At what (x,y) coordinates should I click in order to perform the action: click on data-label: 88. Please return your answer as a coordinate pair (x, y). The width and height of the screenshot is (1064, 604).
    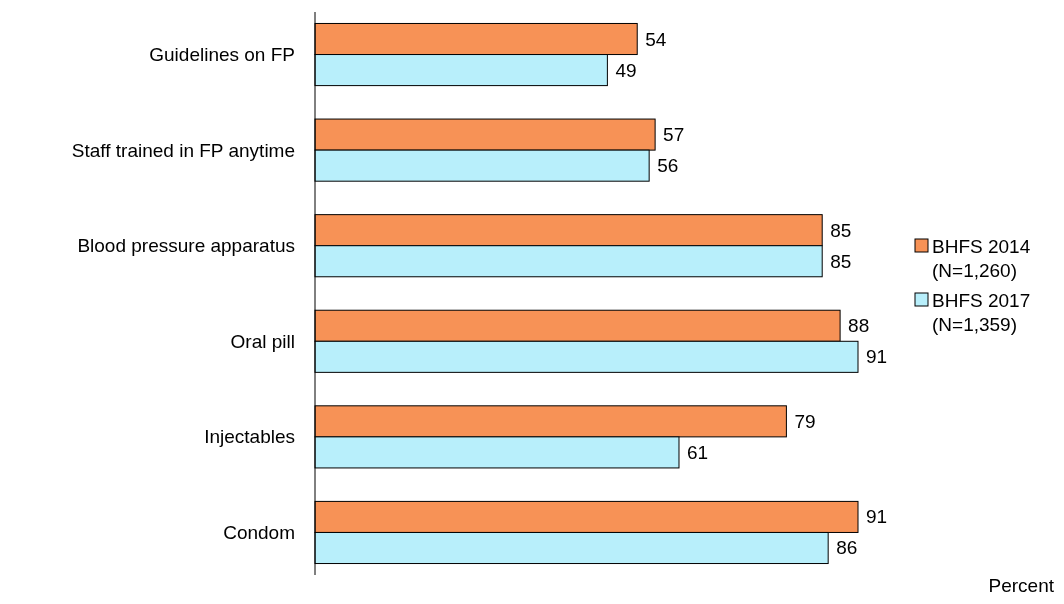
    Looking at the image, I should click on (859, 326).